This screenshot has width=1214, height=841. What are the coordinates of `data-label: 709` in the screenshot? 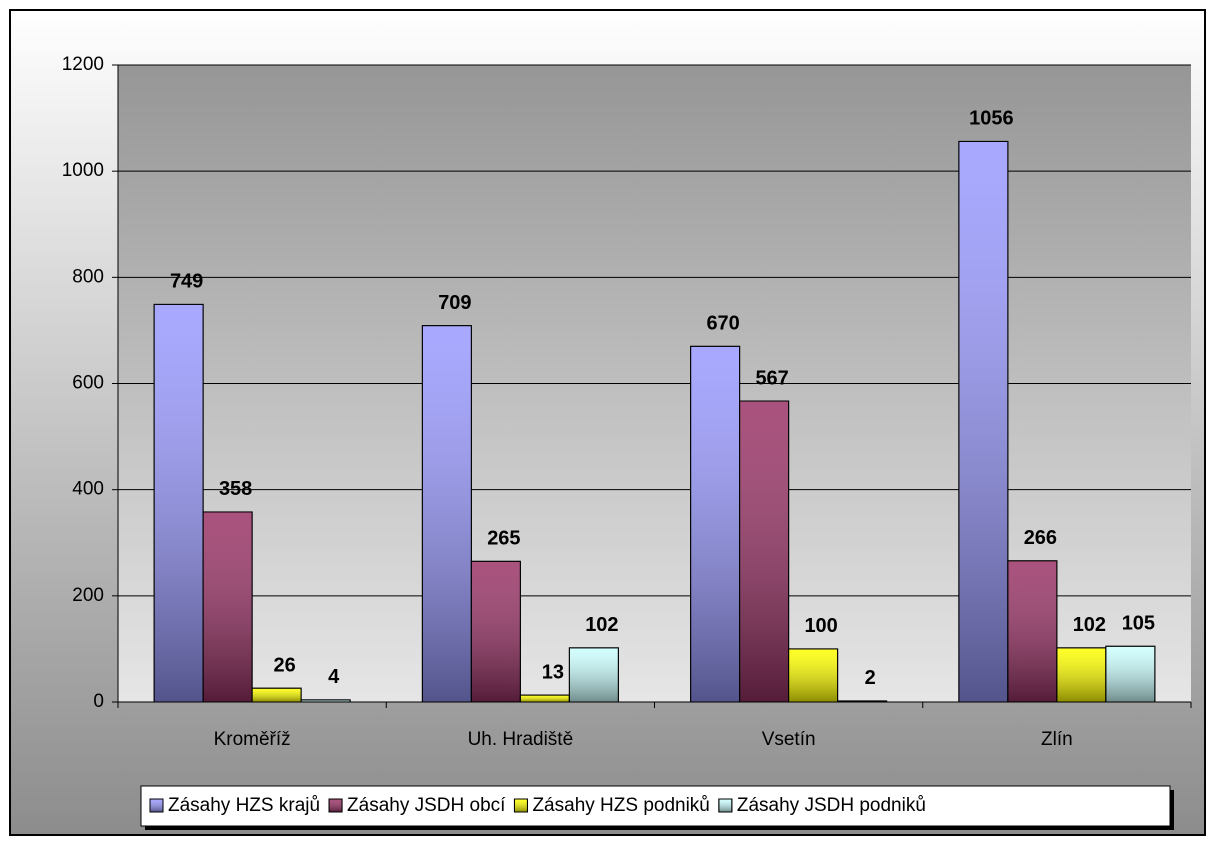 It's located at (454, 303).